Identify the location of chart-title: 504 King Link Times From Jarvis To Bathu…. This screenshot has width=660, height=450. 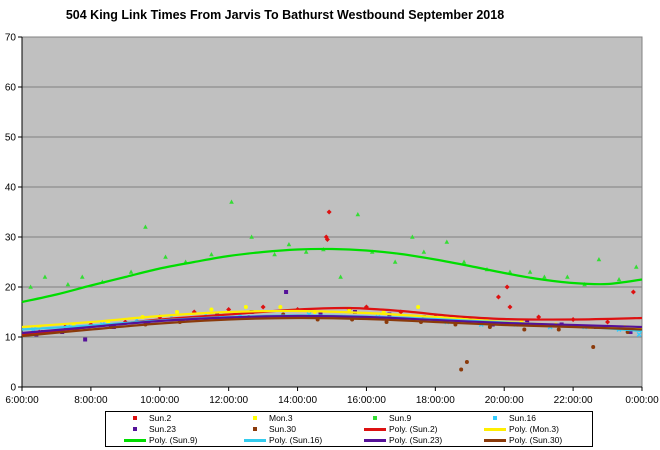
(285, 15).